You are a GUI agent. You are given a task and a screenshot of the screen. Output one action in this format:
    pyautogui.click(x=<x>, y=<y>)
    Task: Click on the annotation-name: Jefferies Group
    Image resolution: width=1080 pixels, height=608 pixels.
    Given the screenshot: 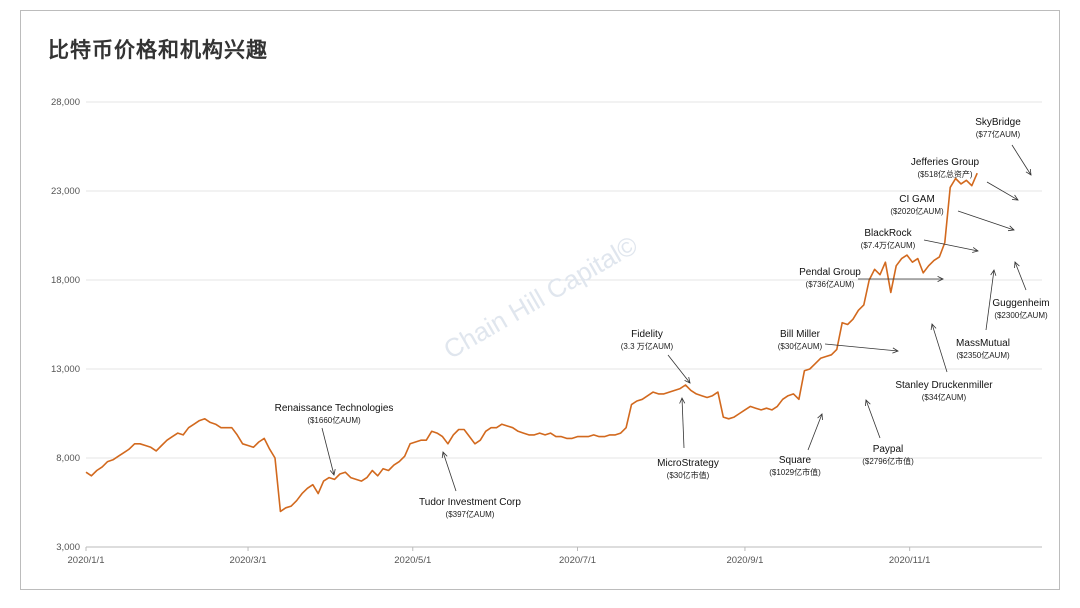 What is the action you would take?
    pyautogui.click(x=945, y=162)
    